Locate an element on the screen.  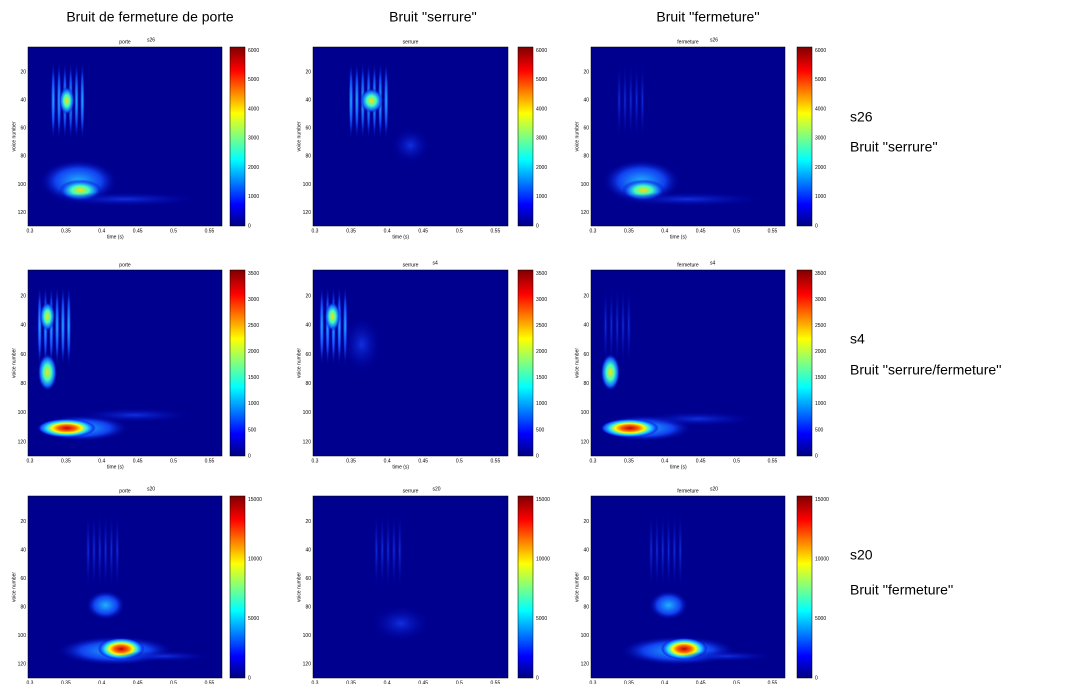
colorbar-tick-label: 10000 is located at coordinates (543, 559).